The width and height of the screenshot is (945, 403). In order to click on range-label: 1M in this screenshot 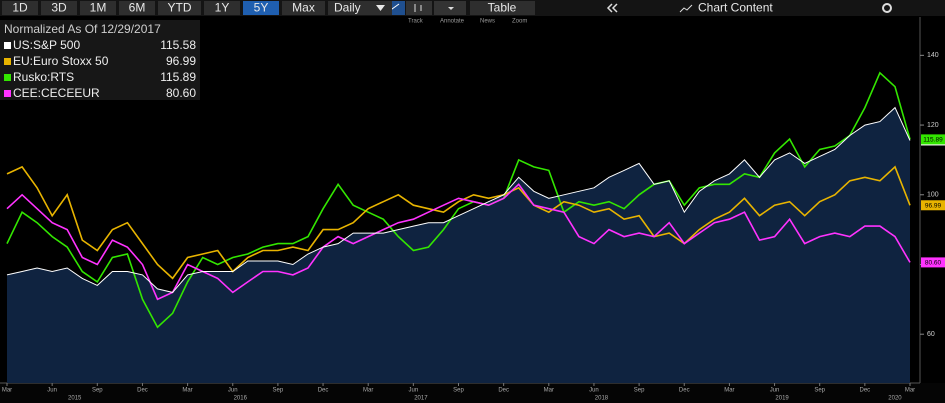, I will do `click(98, 8)`.